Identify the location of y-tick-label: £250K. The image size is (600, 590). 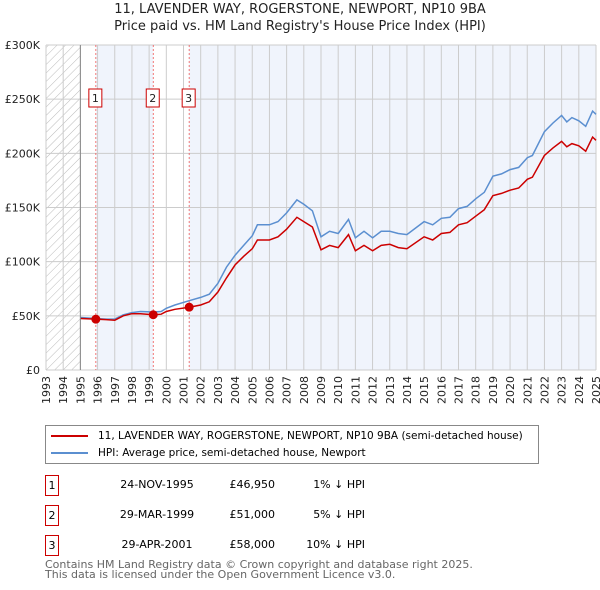
(23, 99).